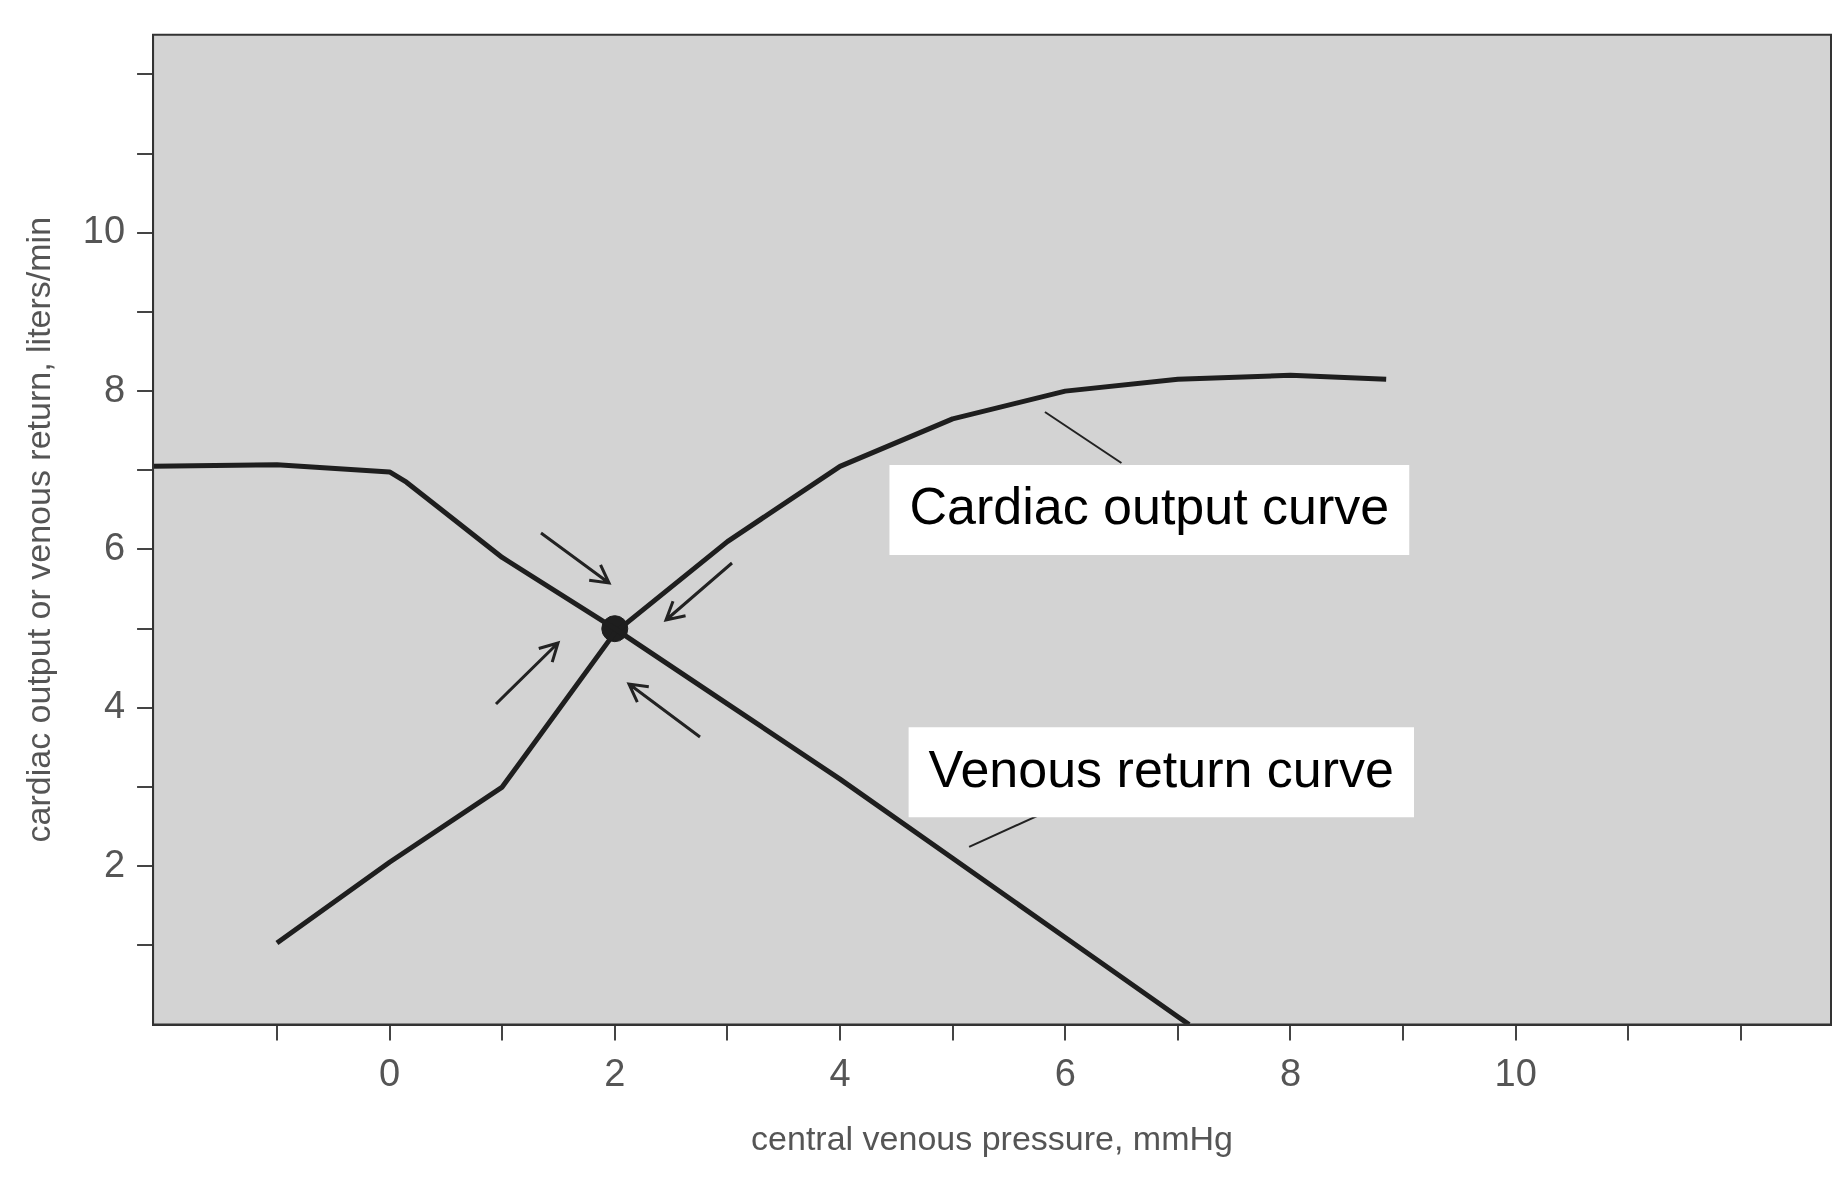 The height and width of the screenshot is (1181, 1845). Describe the element at coordinates (1065, 1072) in the screenshot. I see `x-tick-label: 6` at that location.